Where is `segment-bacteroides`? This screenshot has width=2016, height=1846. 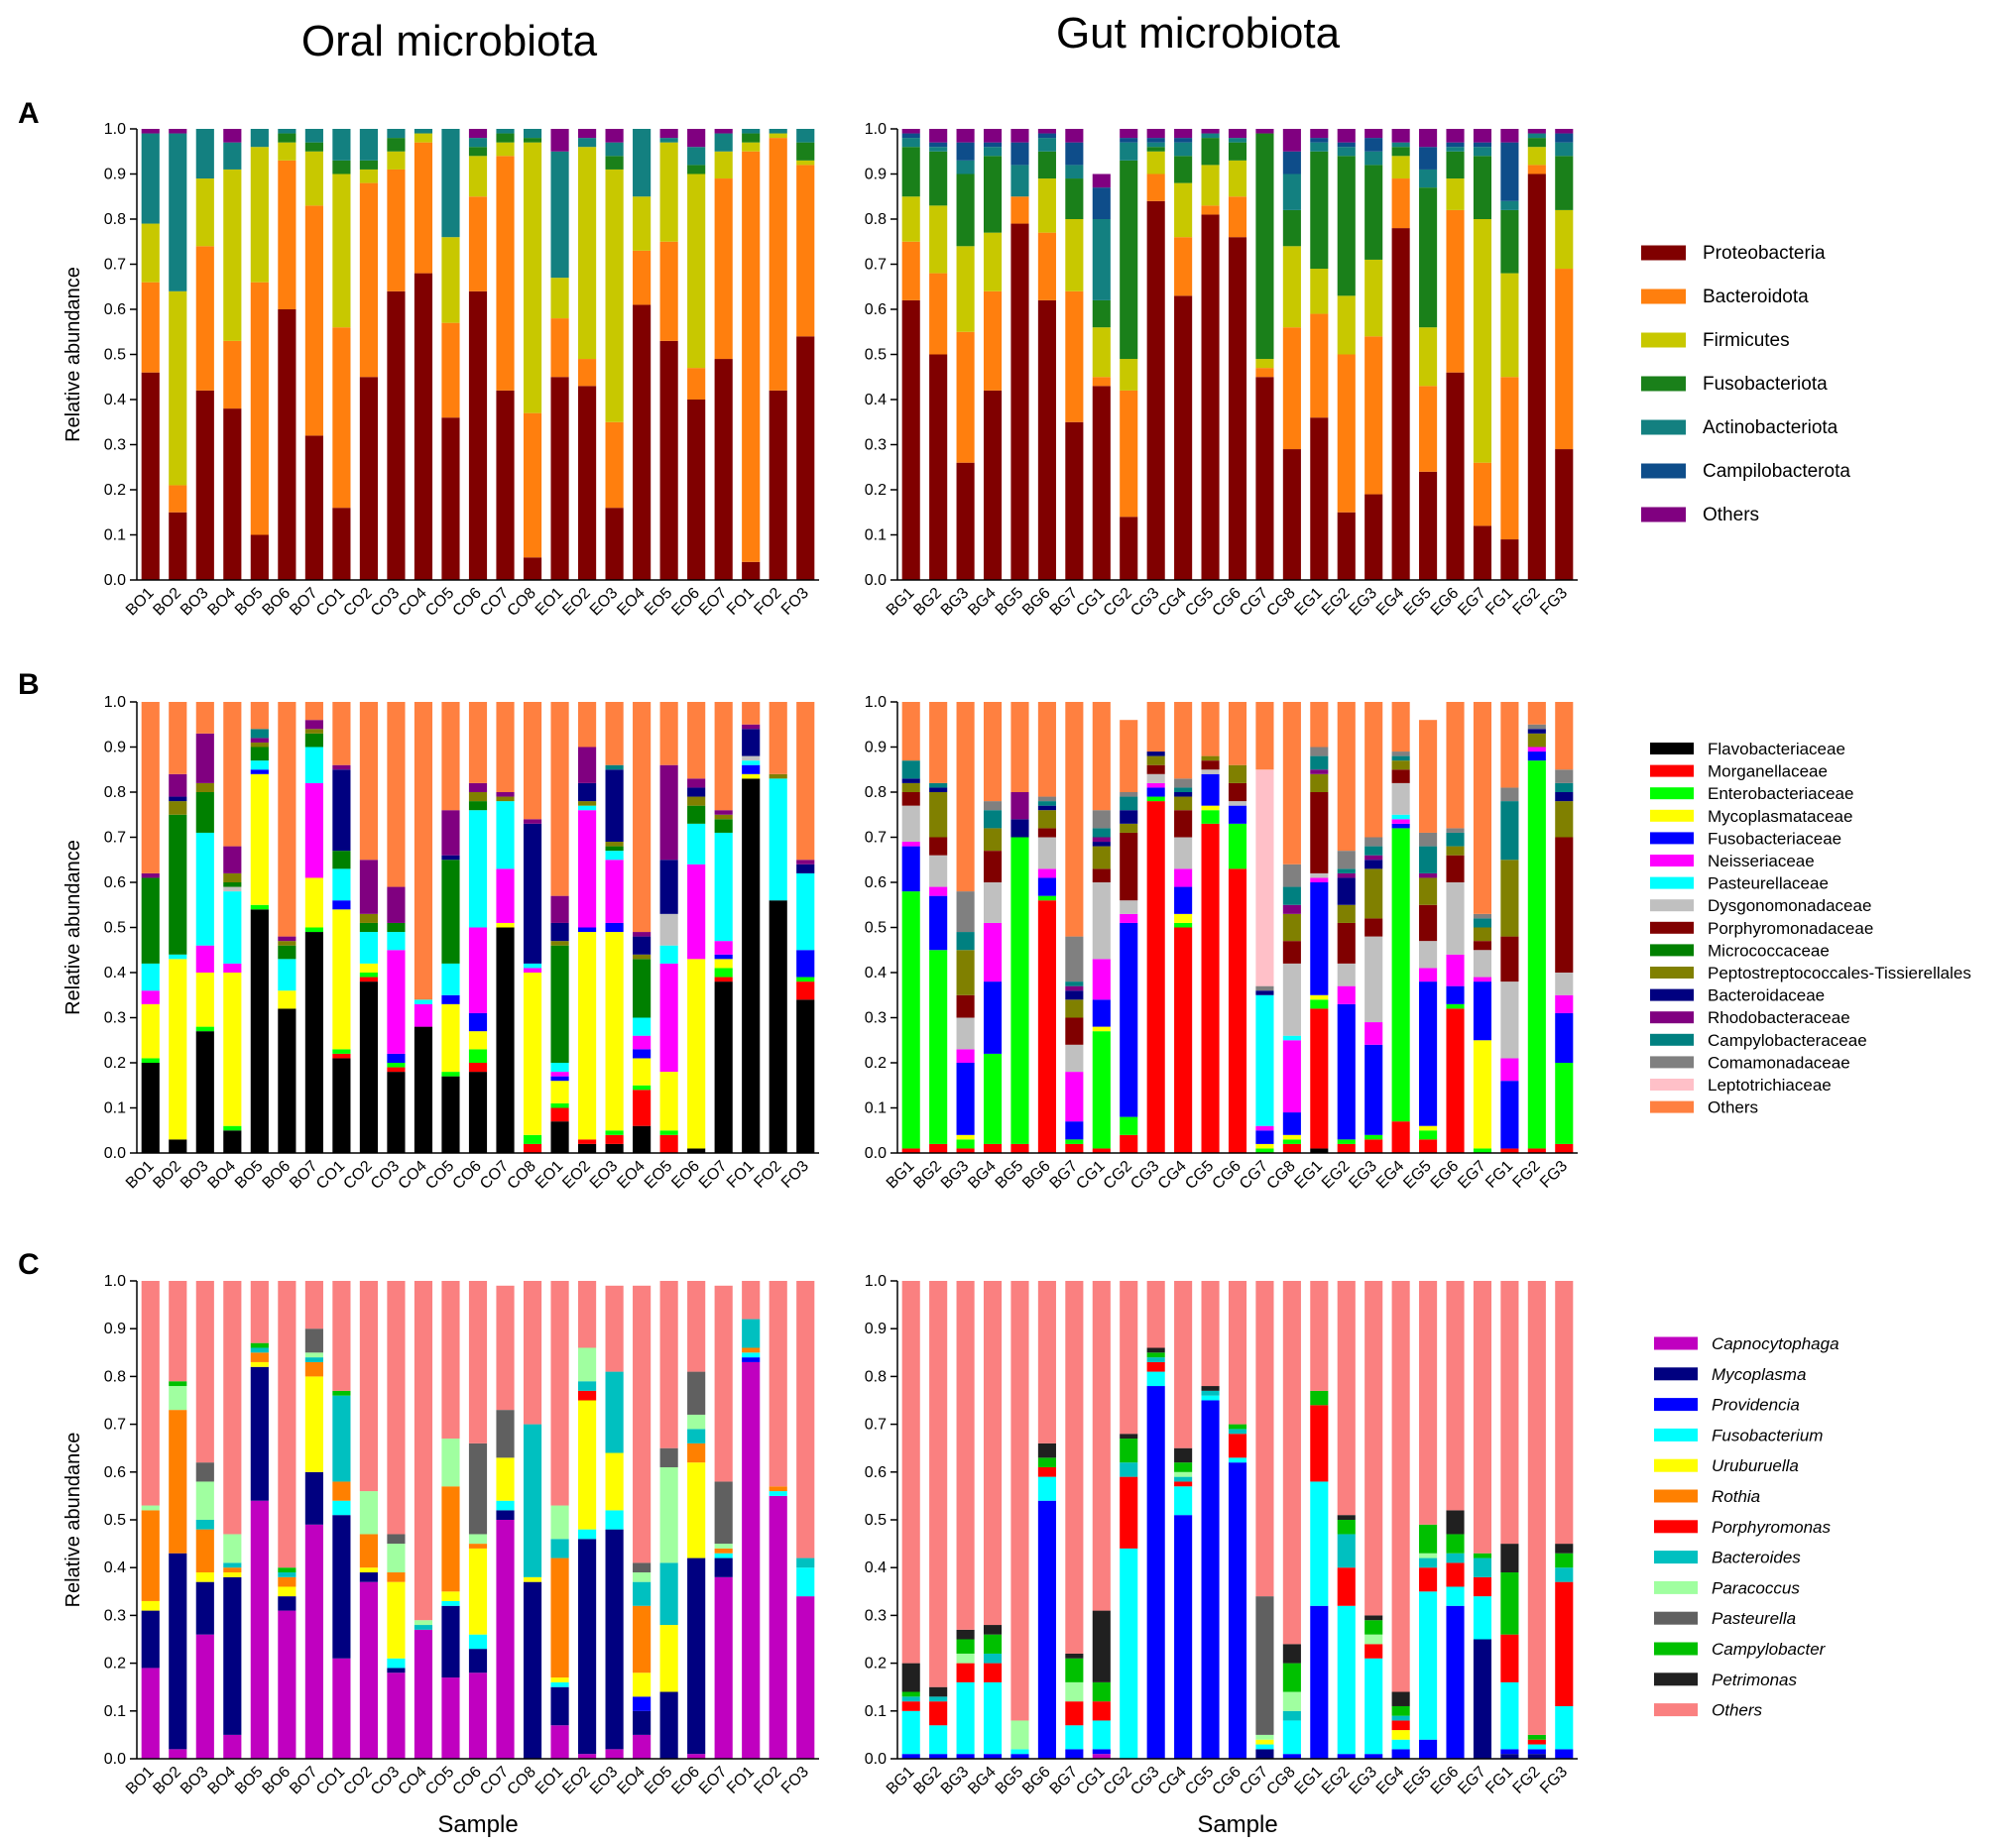
segment-bacteroides is located at coordinates (313, 1359).